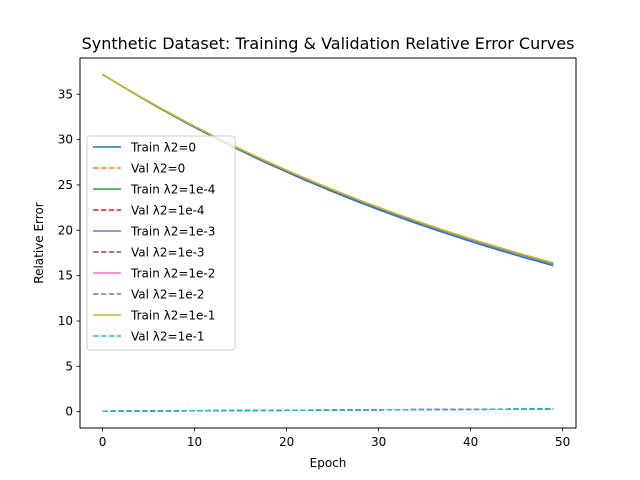  What do you see at coordinates (65, 230) in the screenshot?
I see `y-tick-label: 20` at bounding box center [65, 230].